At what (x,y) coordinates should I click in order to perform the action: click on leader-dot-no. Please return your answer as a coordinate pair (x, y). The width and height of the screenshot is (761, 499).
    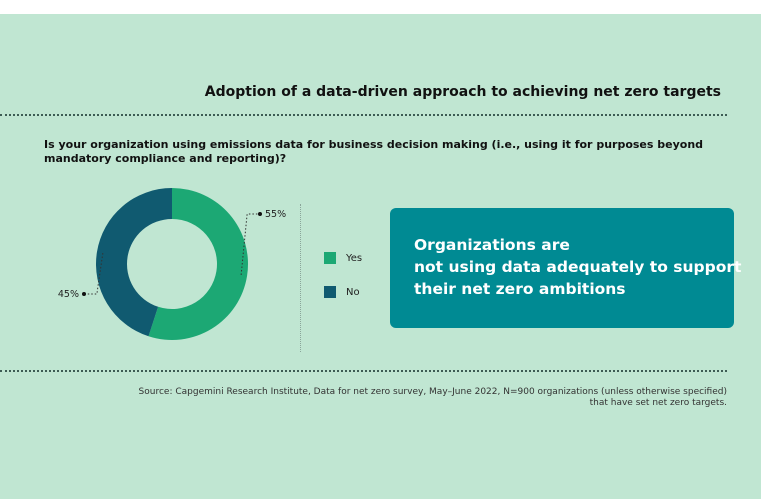
    Looking at the image, I should click on (84, 294).